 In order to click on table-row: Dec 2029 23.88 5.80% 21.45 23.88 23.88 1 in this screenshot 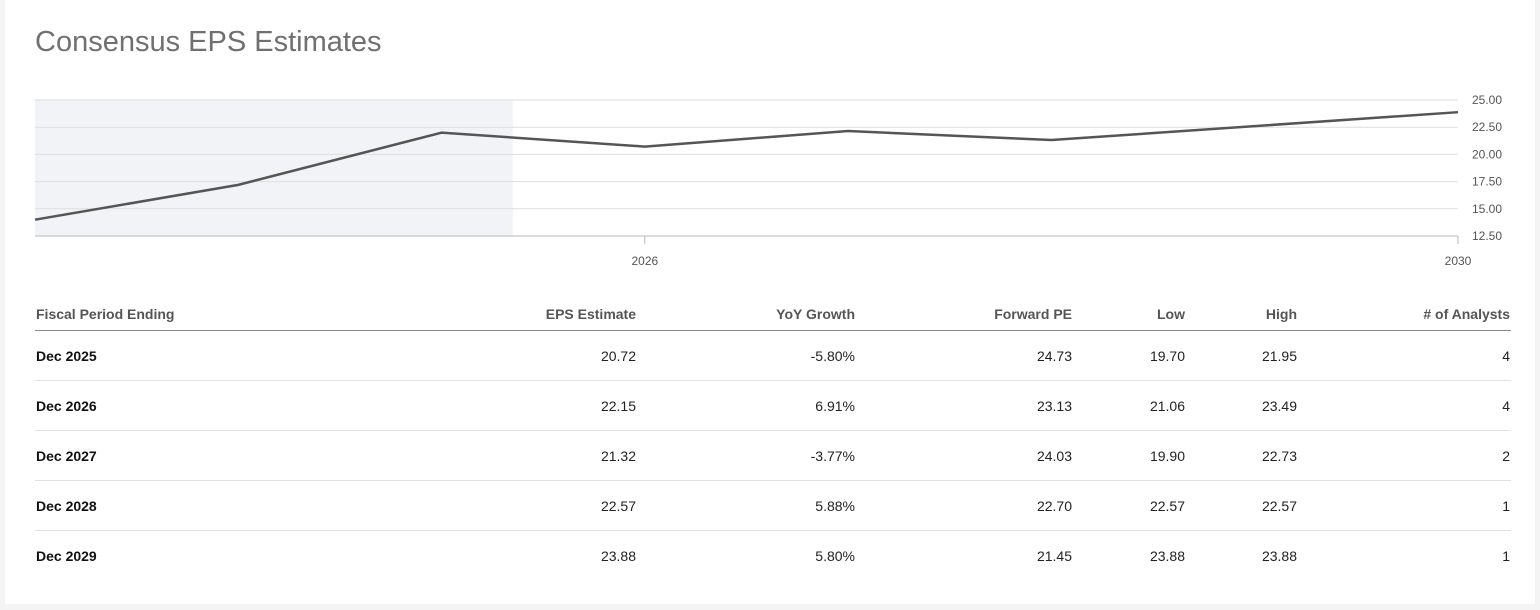, I will do `click(773, 556)`.